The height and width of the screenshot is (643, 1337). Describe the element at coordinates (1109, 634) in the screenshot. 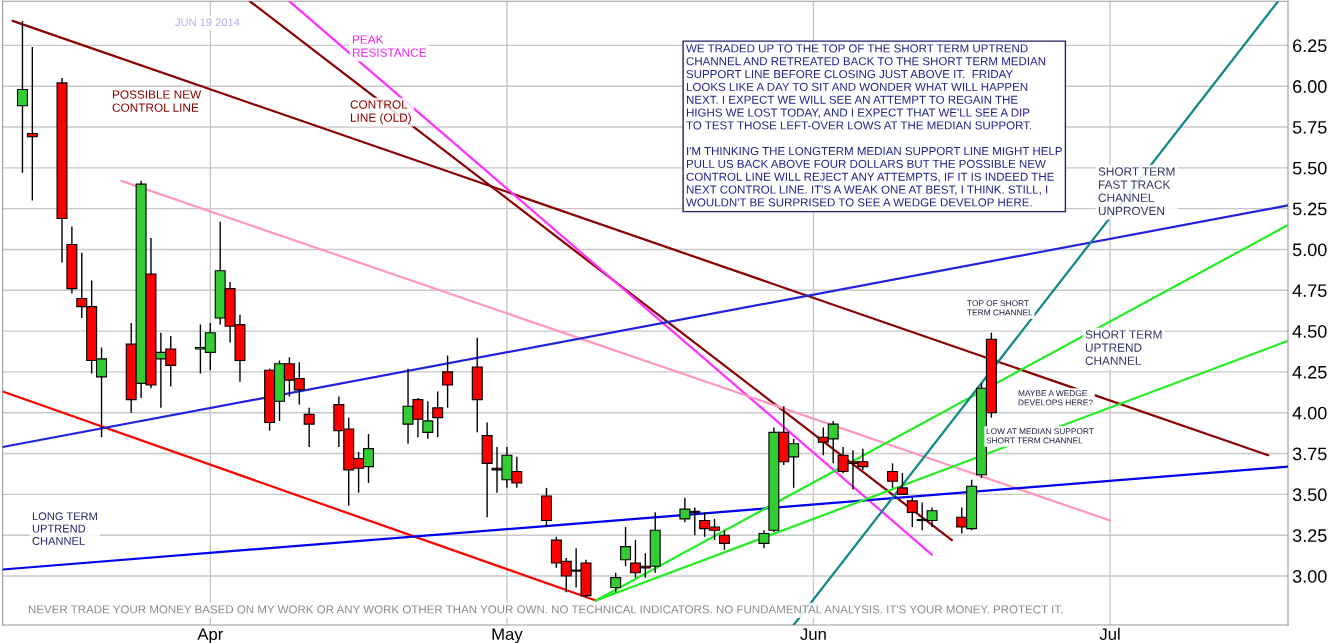

I see `x-tick-label: Jul` at that location.